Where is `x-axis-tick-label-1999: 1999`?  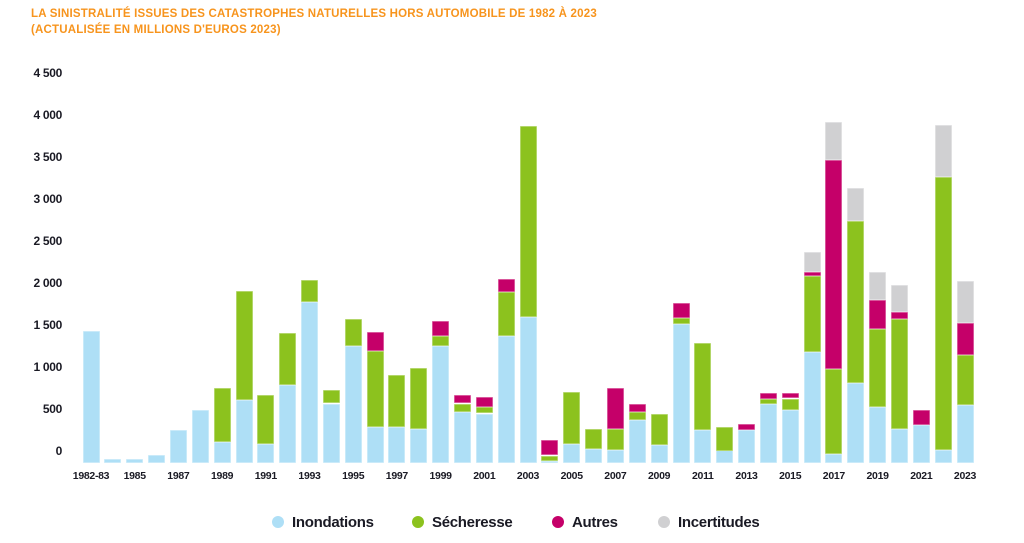
x-axis-tick-label-1999: 1999 is located at coordinates (440, 476).